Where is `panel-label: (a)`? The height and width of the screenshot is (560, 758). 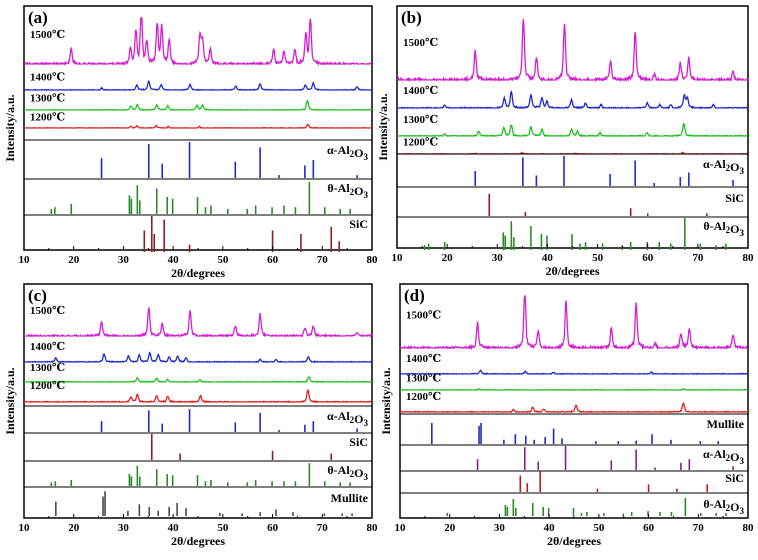 panel-label: (a) is located at coordinates (38, 17).